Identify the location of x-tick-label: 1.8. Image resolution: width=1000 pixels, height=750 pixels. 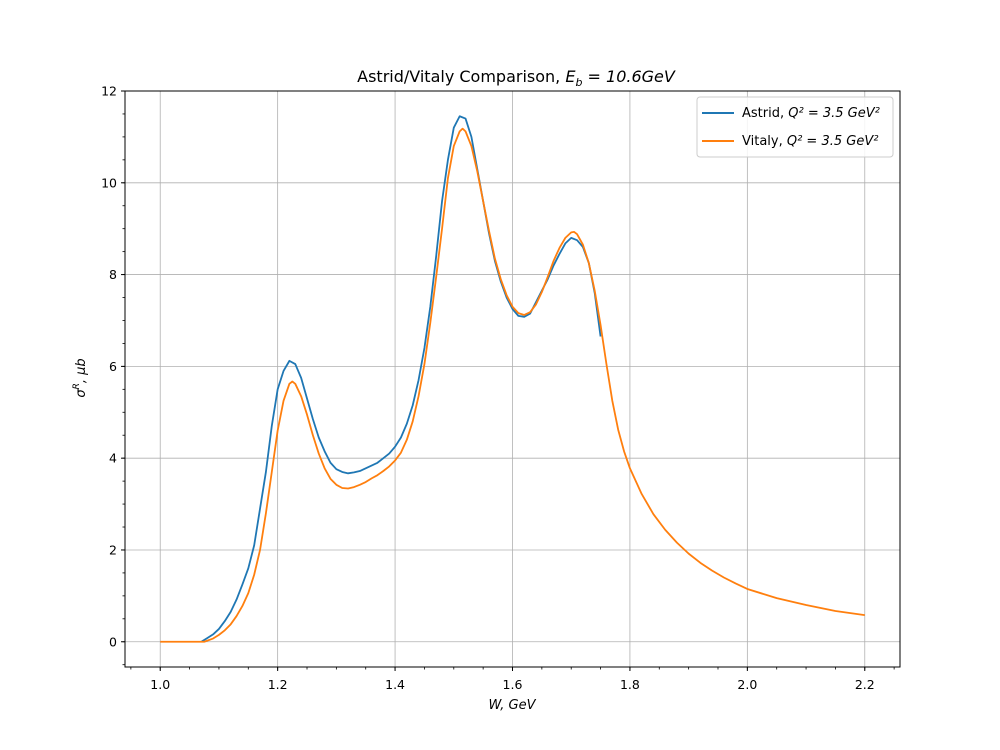
(630, 684).